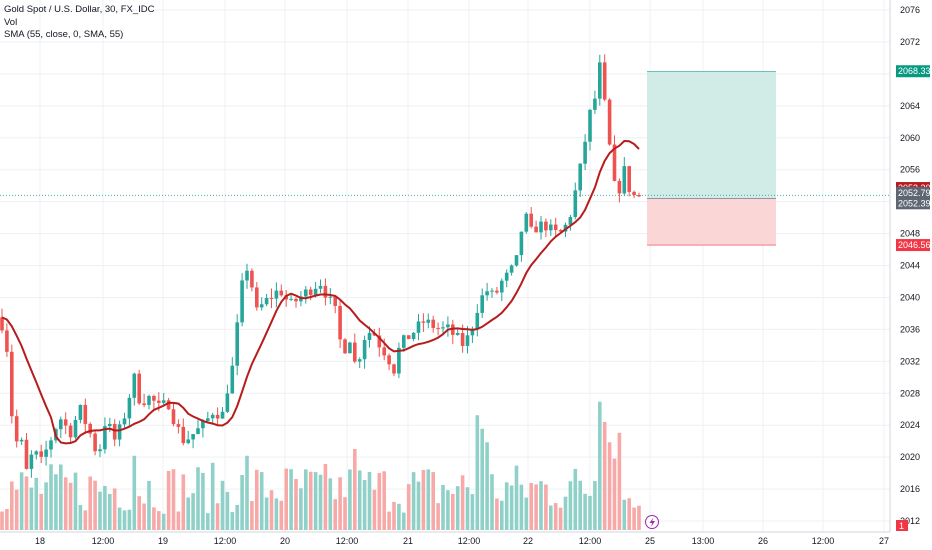 The width and height of the screenshot is (932, 550). Describe the element at coordinates (910, 521) in the screenshot. I see `y-tick-label: 2012` at that location.